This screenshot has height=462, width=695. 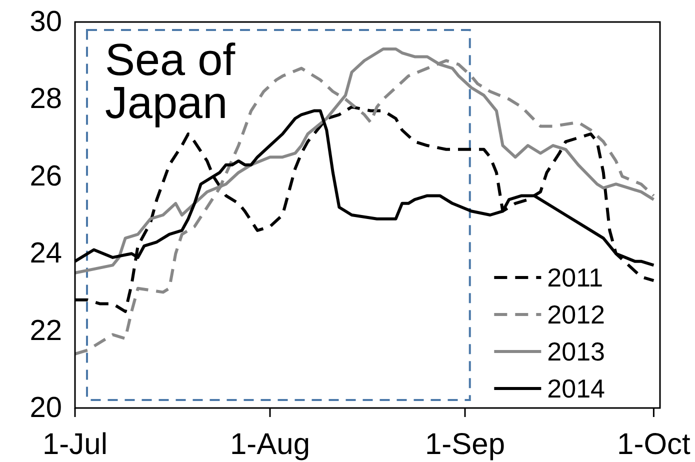 I want to click on y-tick-label: 24, so click(x=46, y=254).